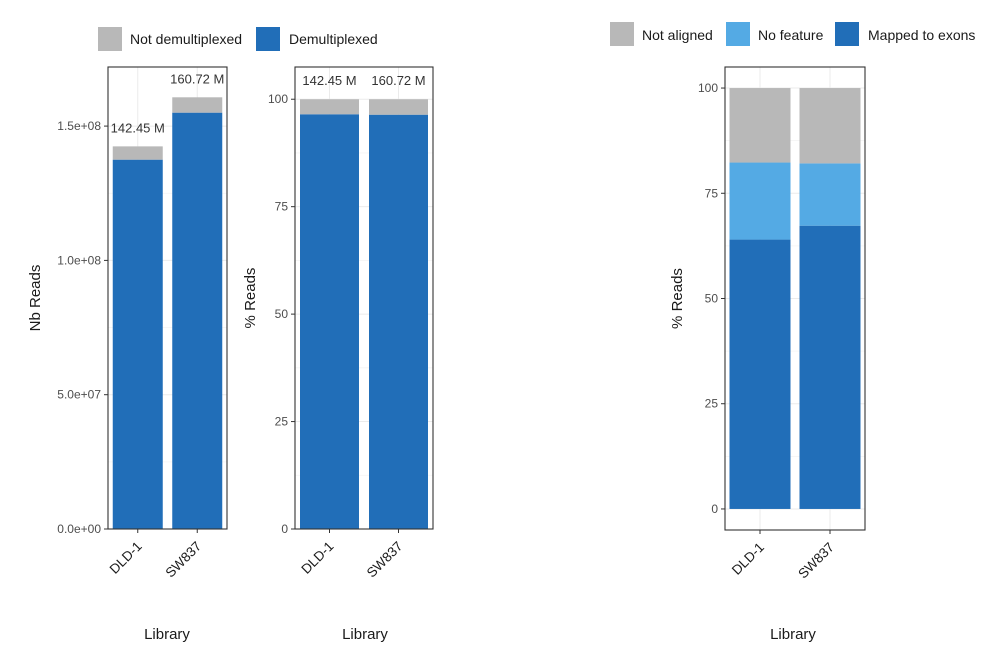 The height and width of the screenshot is (664, 1000). I want to click on bar-dld-1-not-aligned, so click(760, 125).